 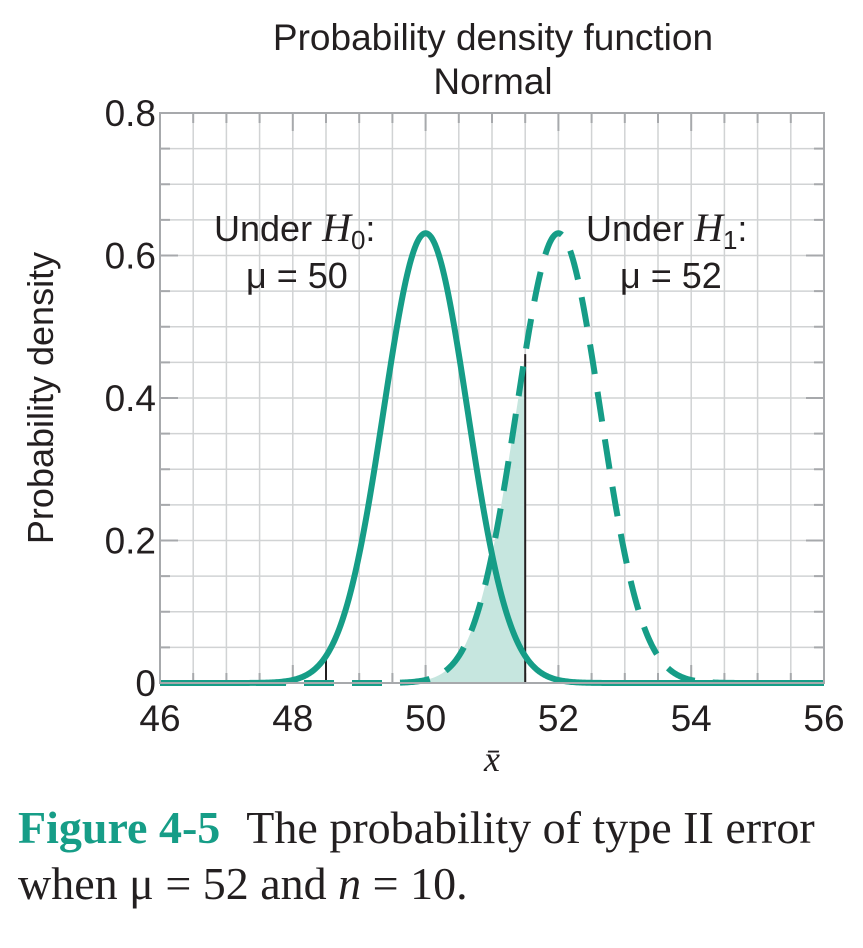 I want to click on x-tick-label: 50, so click(x=425, y=718).